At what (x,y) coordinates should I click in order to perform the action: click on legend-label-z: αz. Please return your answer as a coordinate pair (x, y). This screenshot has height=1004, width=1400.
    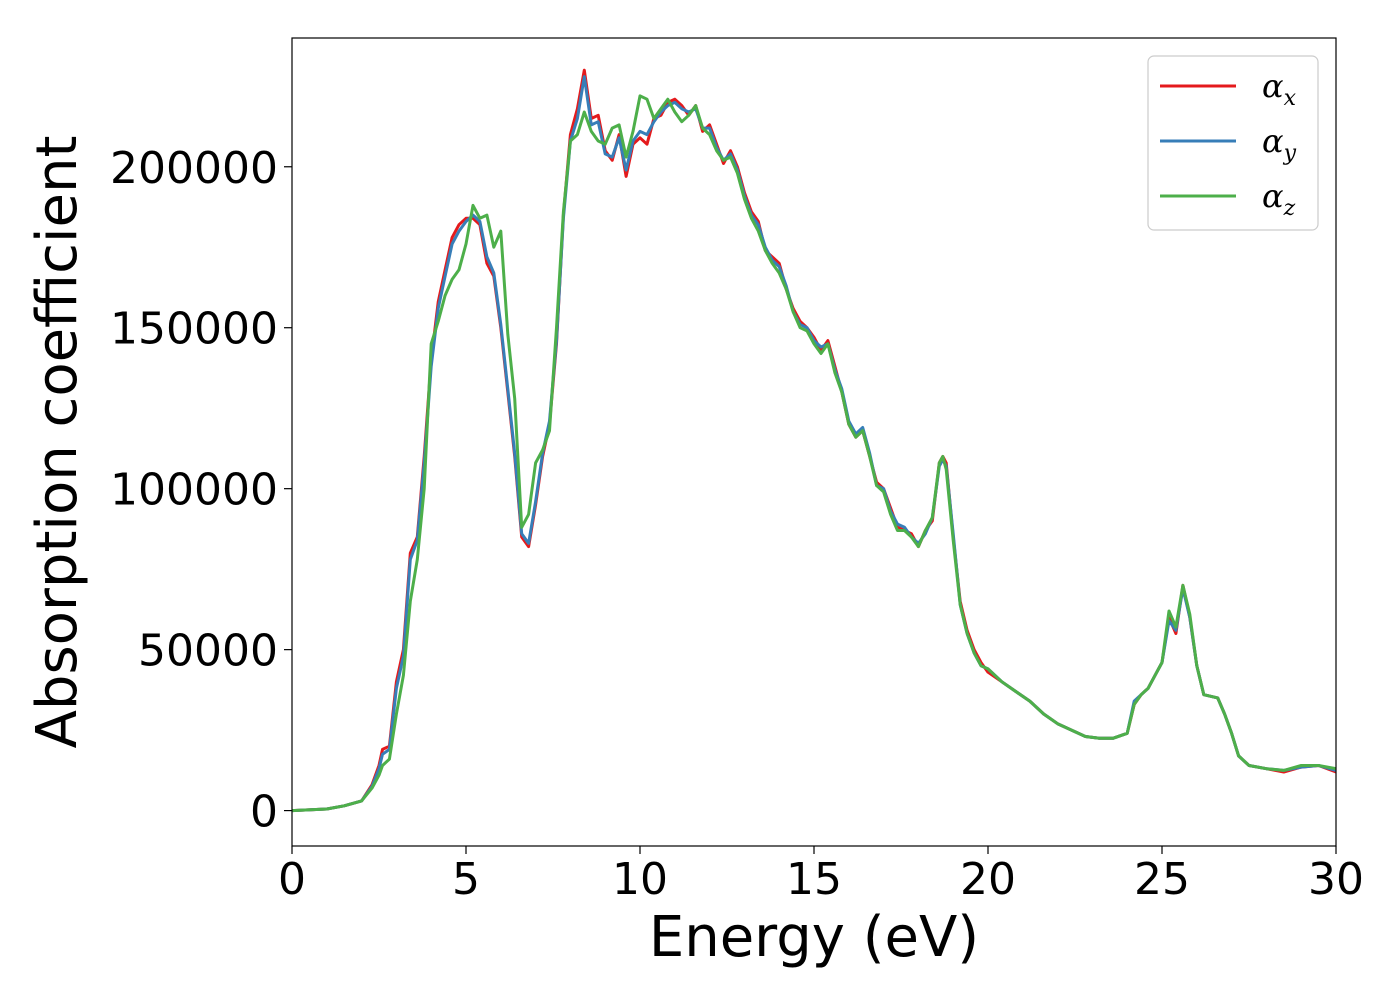
    Looking at the image, I should click on (1279, 199).